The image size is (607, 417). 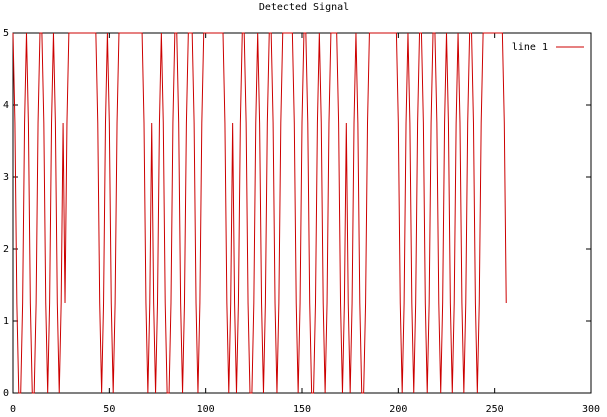 What do you see at coordinates (109, 409) in the screenshot?
I see `x-tick-label: 50` at bounding box center [109, 409].